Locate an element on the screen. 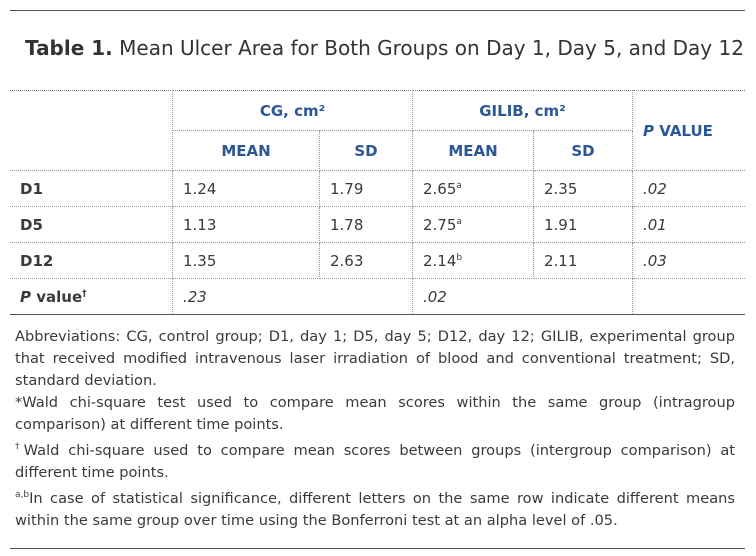  cell: .03 is located at coordinates (688, 260).